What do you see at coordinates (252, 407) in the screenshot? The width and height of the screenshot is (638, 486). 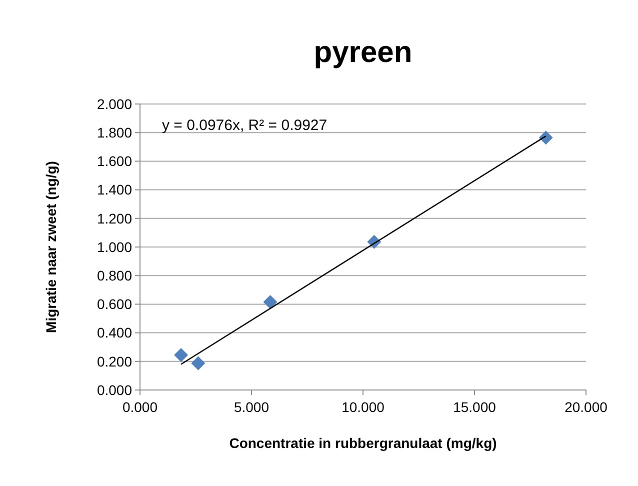 I see `x-tick-label: 5.000` at bounding box center [252, 407].